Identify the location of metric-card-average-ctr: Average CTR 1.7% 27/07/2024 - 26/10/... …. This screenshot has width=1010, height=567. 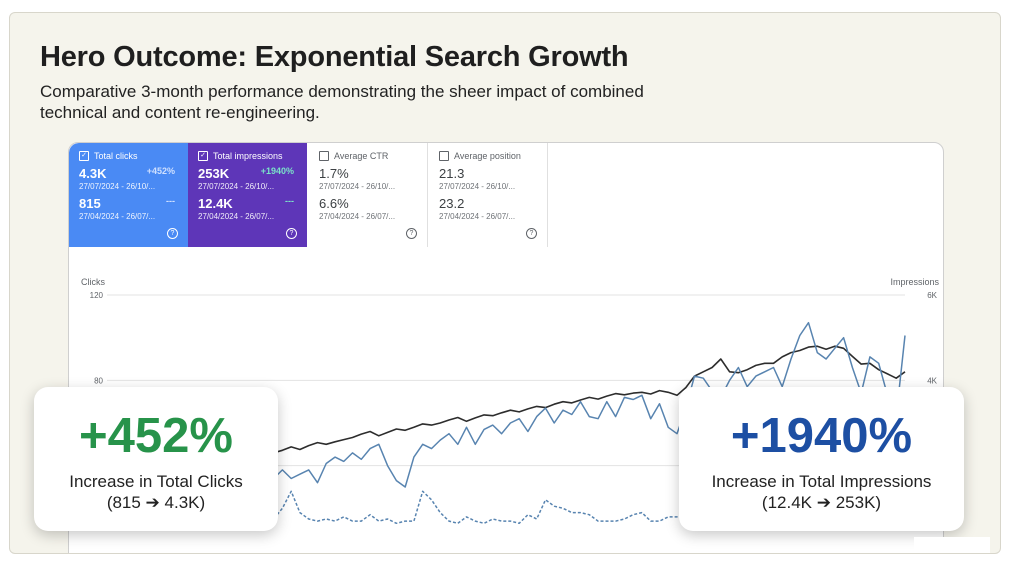
(368, 195).